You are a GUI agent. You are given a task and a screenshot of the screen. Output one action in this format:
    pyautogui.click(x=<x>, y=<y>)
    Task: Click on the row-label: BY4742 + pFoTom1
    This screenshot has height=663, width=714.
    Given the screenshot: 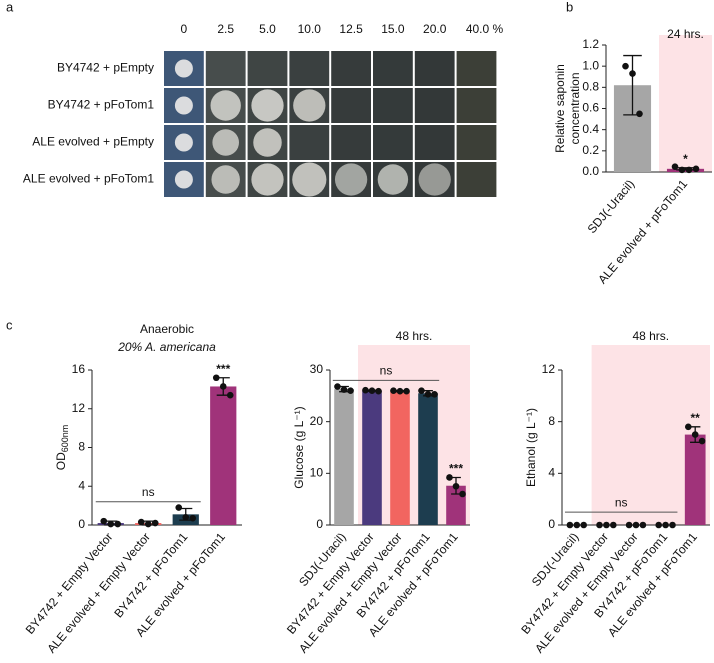 What is the action you would take?
    pyautogui.click(x=101, y=105)
    